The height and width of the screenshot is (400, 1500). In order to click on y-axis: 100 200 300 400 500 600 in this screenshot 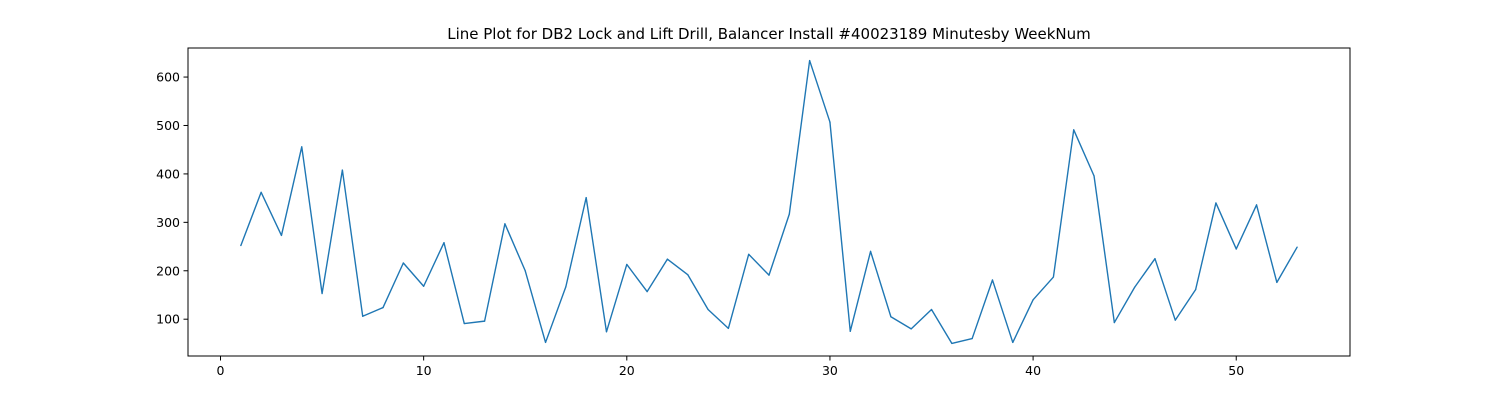, I will do `click(172, 198)`.